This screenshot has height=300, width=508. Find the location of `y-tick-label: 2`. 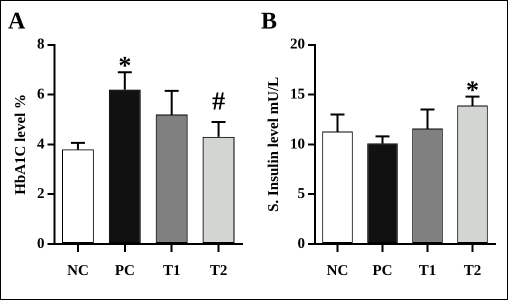

y-tick-label: 2 is located at coordinates (40, 194).